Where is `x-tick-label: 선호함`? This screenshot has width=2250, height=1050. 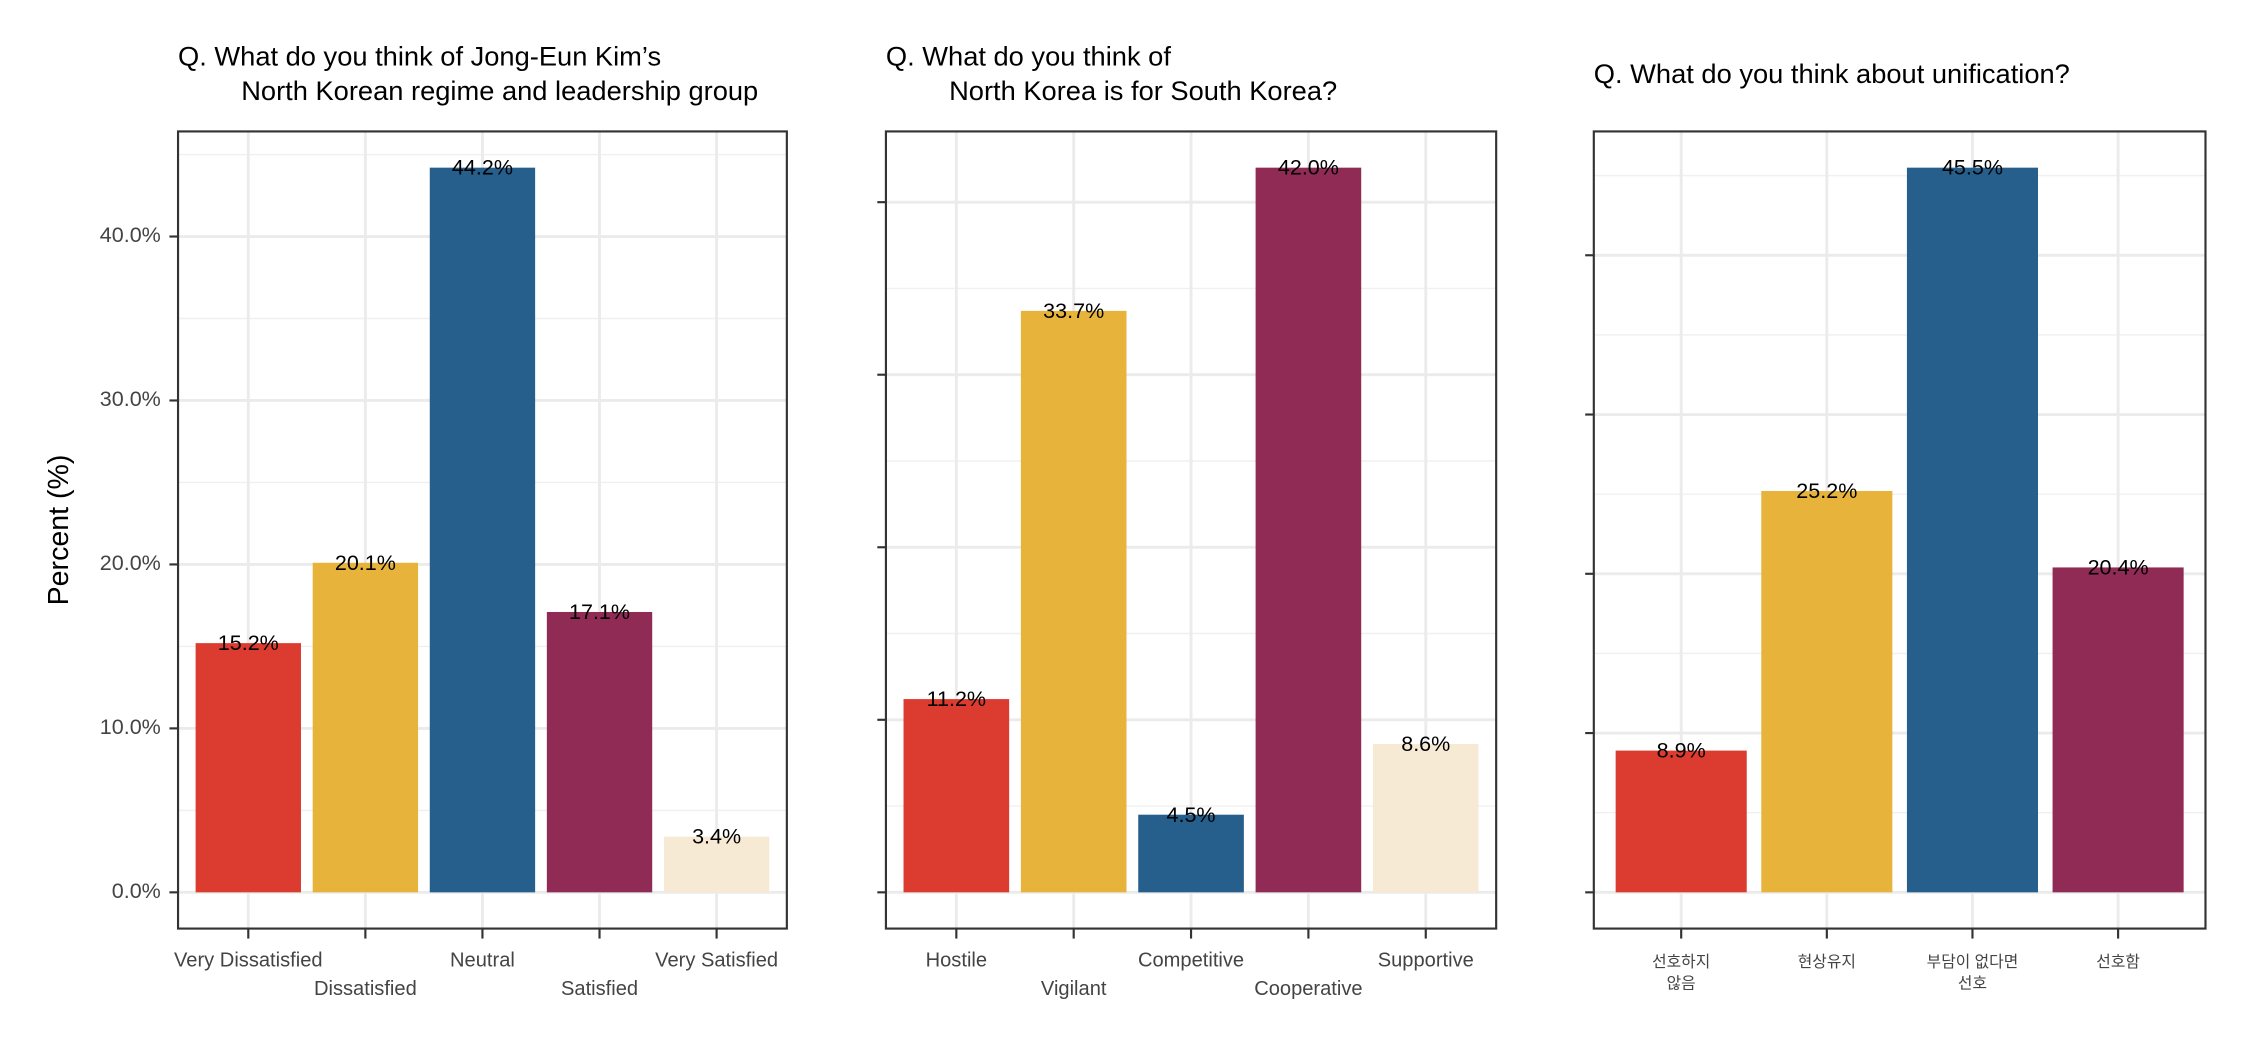 x-tick-label: 선호함 is located at coordinates (2118, 962).